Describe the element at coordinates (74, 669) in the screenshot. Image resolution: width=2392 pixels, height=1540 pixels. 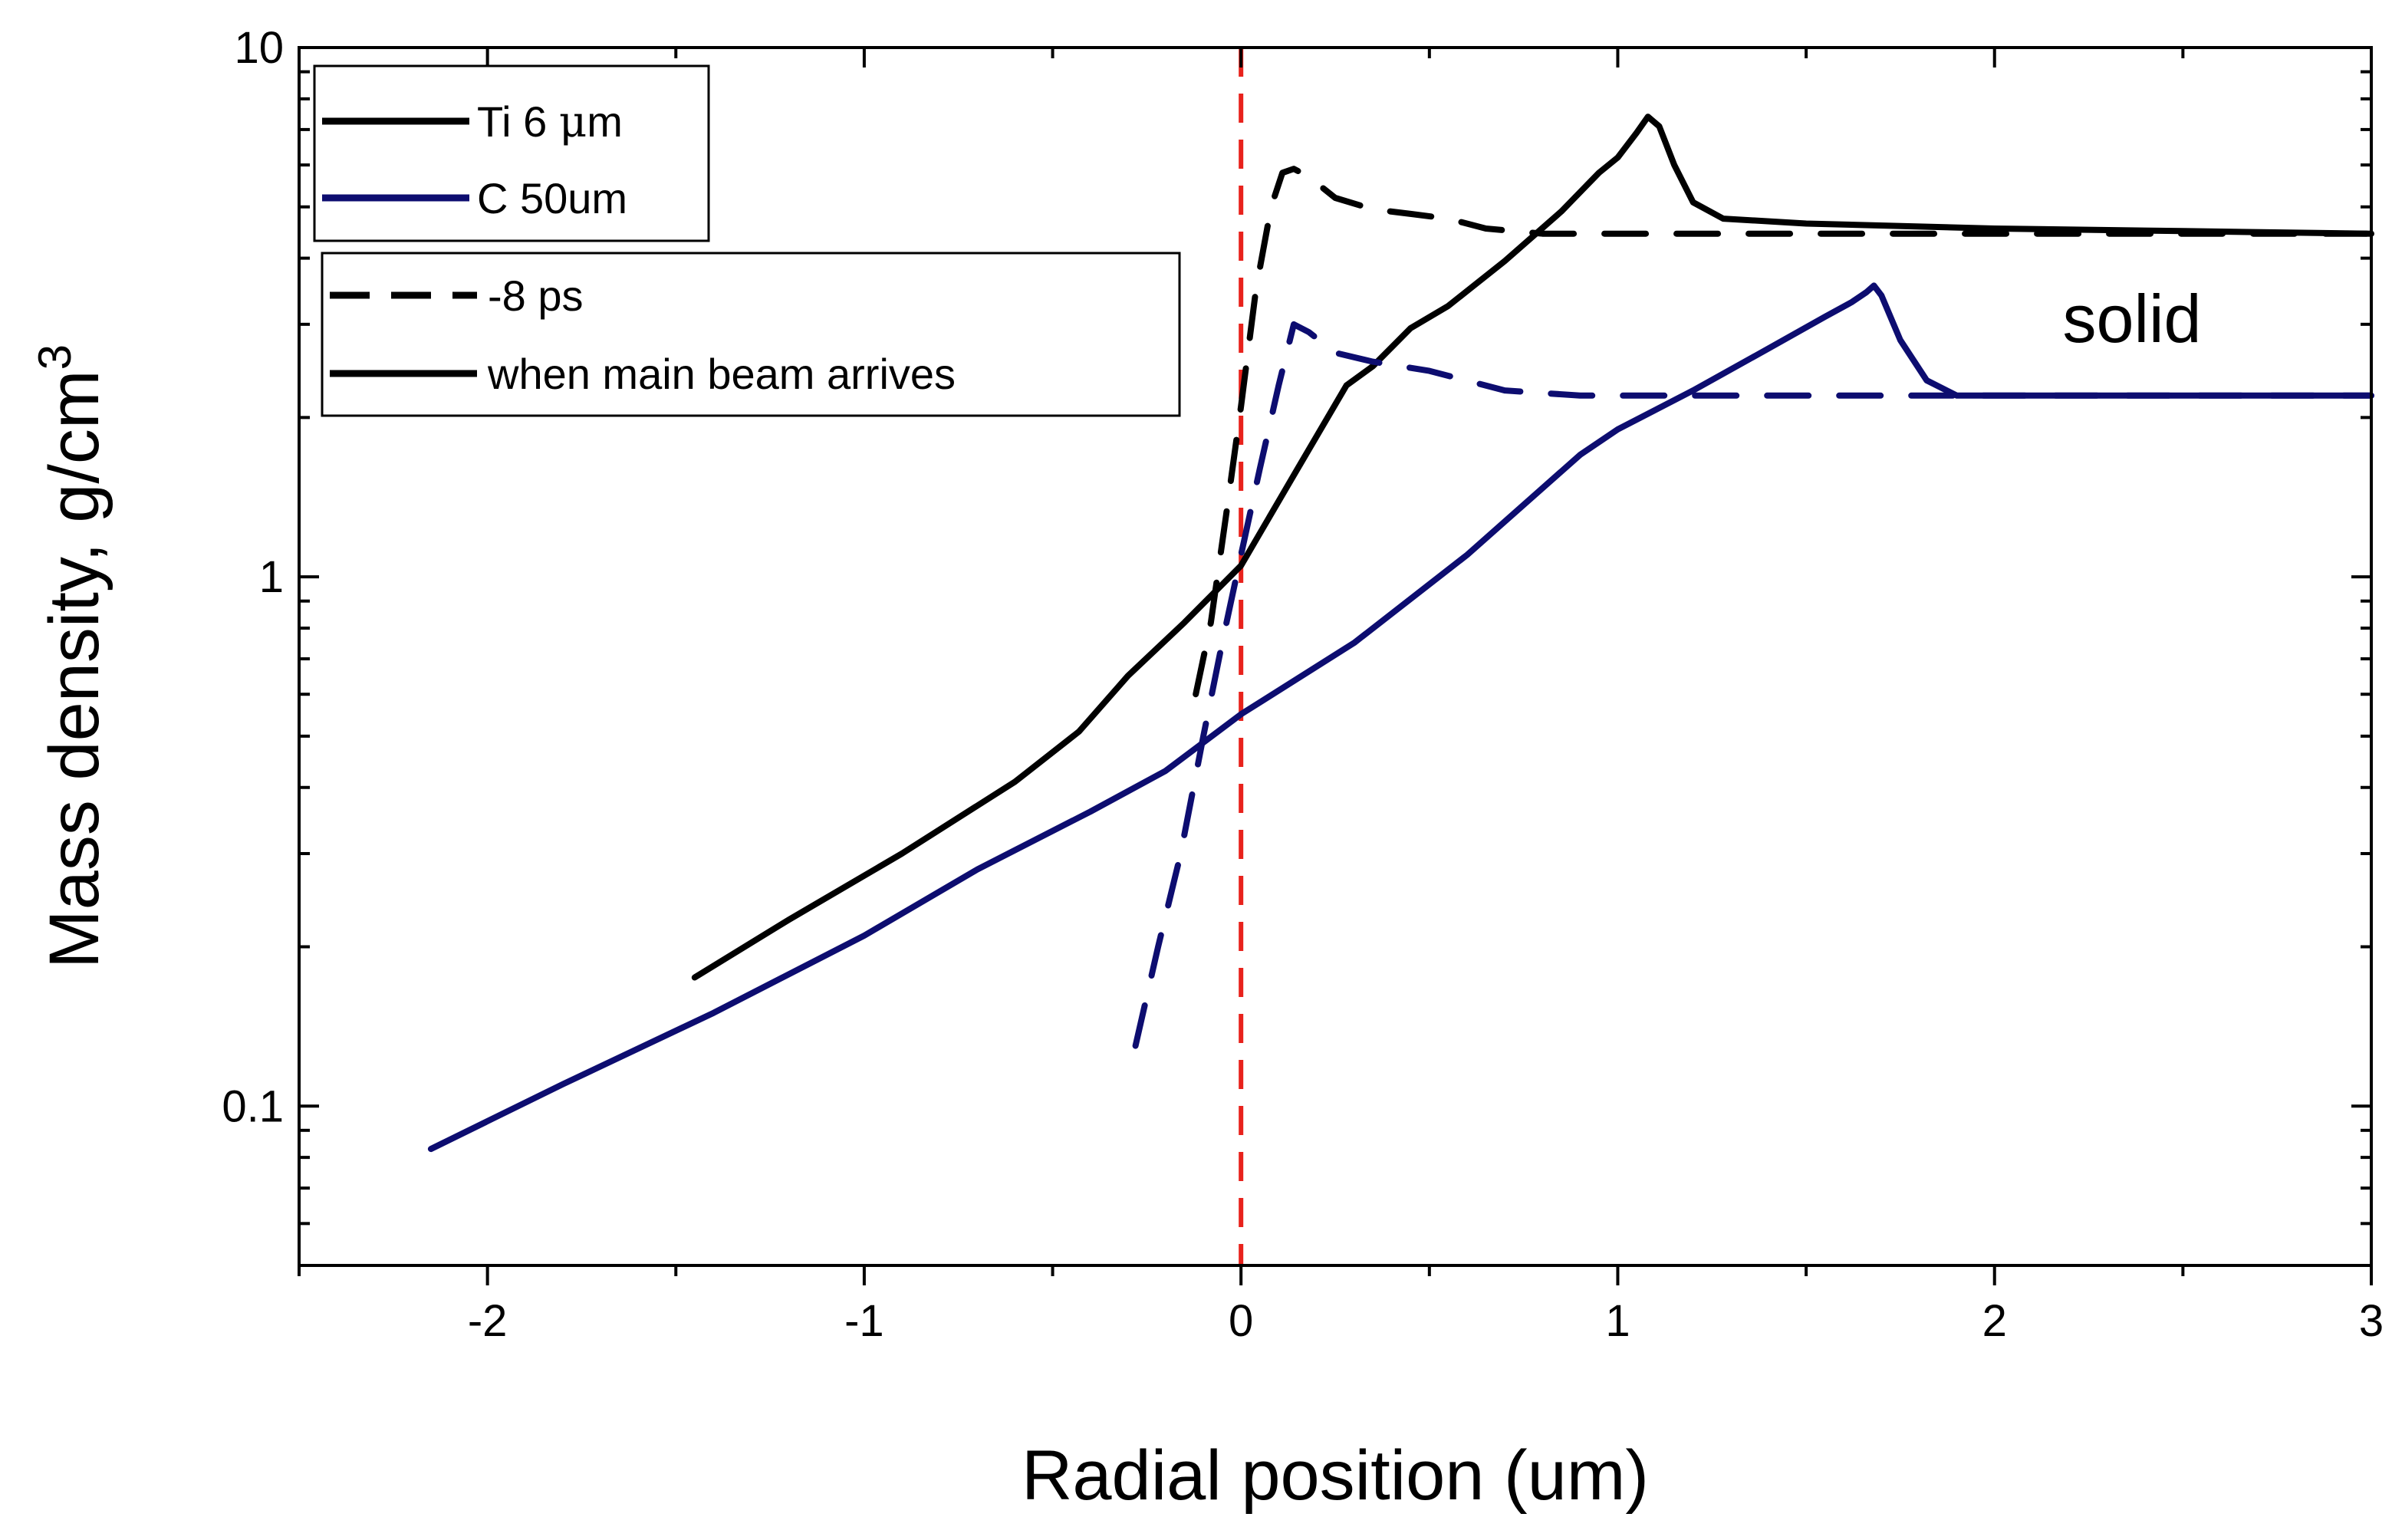
I see `y-axis-title-text: Mass density, g/cm` at that location.